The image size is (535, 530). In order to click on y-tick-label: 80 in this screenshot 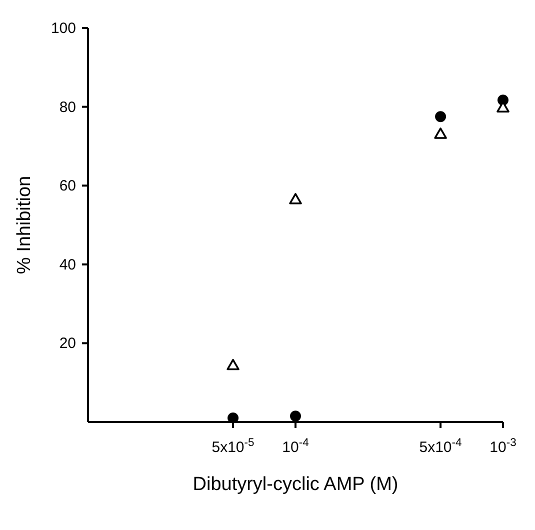, I will do `click(67, 107)`.